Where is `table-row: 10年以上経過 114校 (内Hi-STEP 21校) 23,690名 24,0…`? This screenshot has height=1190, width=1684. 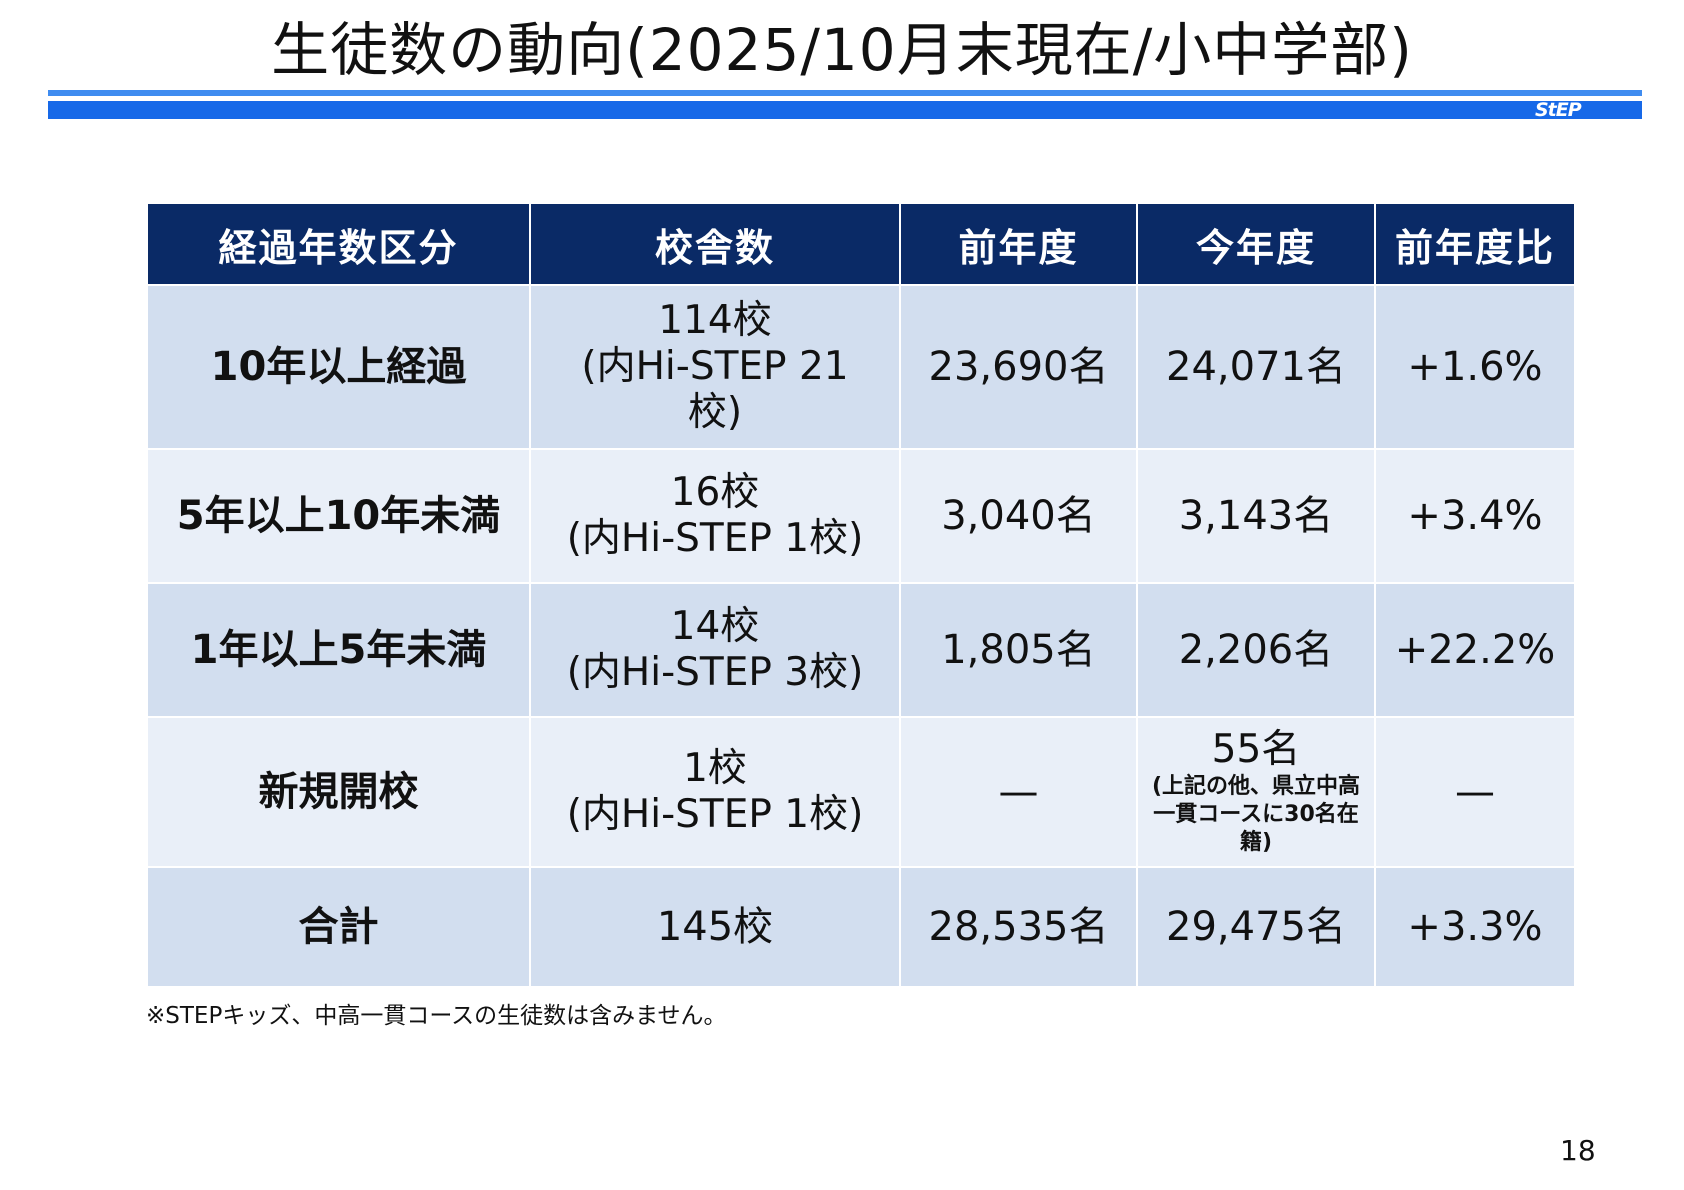 table-row: 10年以上経過 114校 (内Hi-STEP 21校) 23,690名 24,0… is located at coordinates (861, 367).